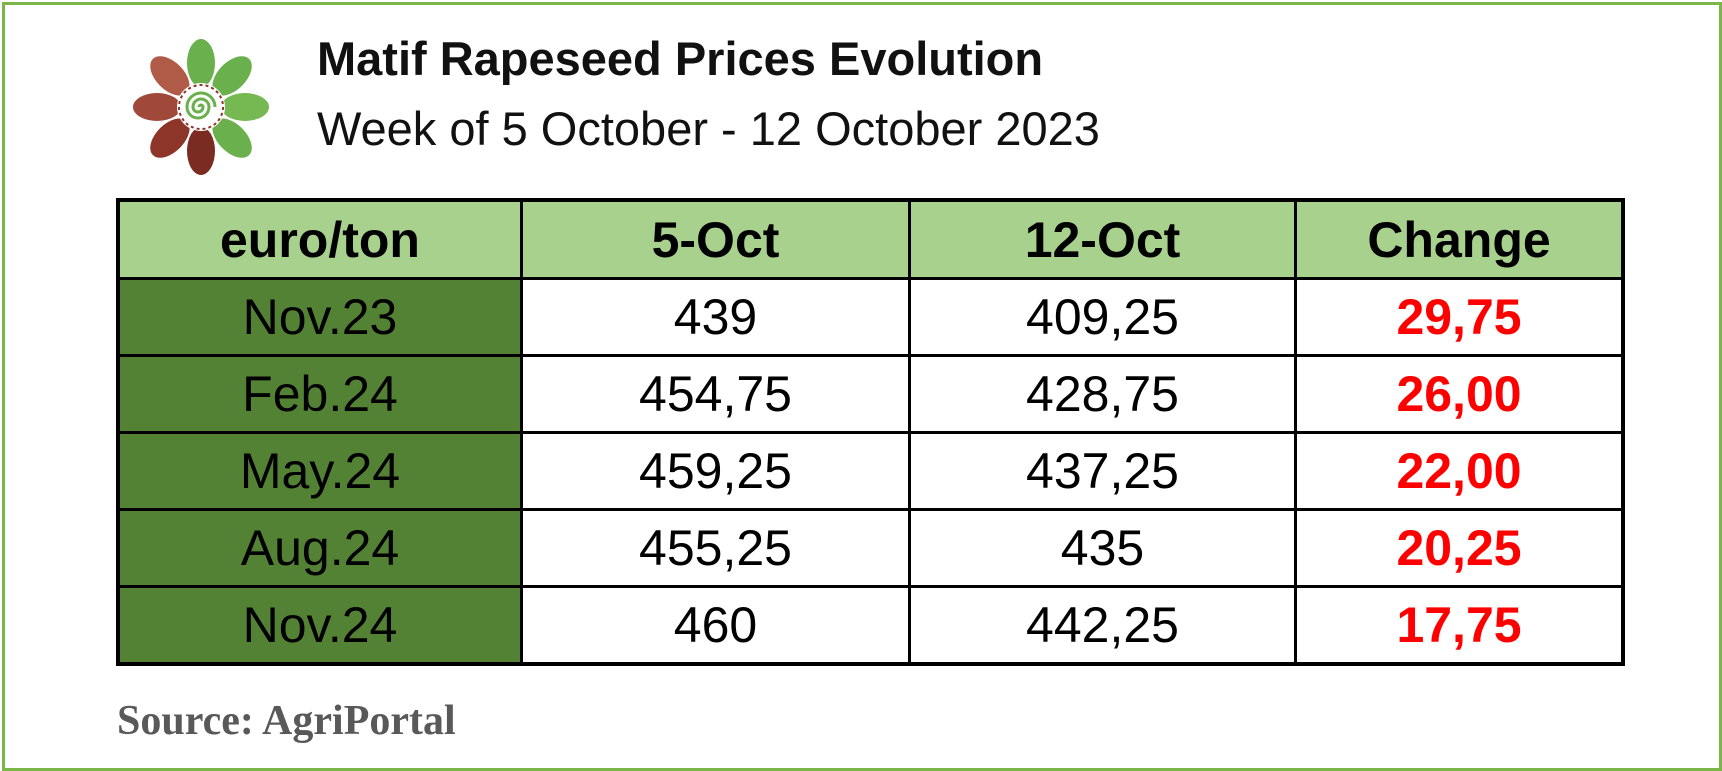 Image resolution: width=1722 pixels, height=771 pixels. What do you see at coordinates (715, 625) in the screenshot?
I see `price-5-oct: 460` at bounding box center [715, 625].